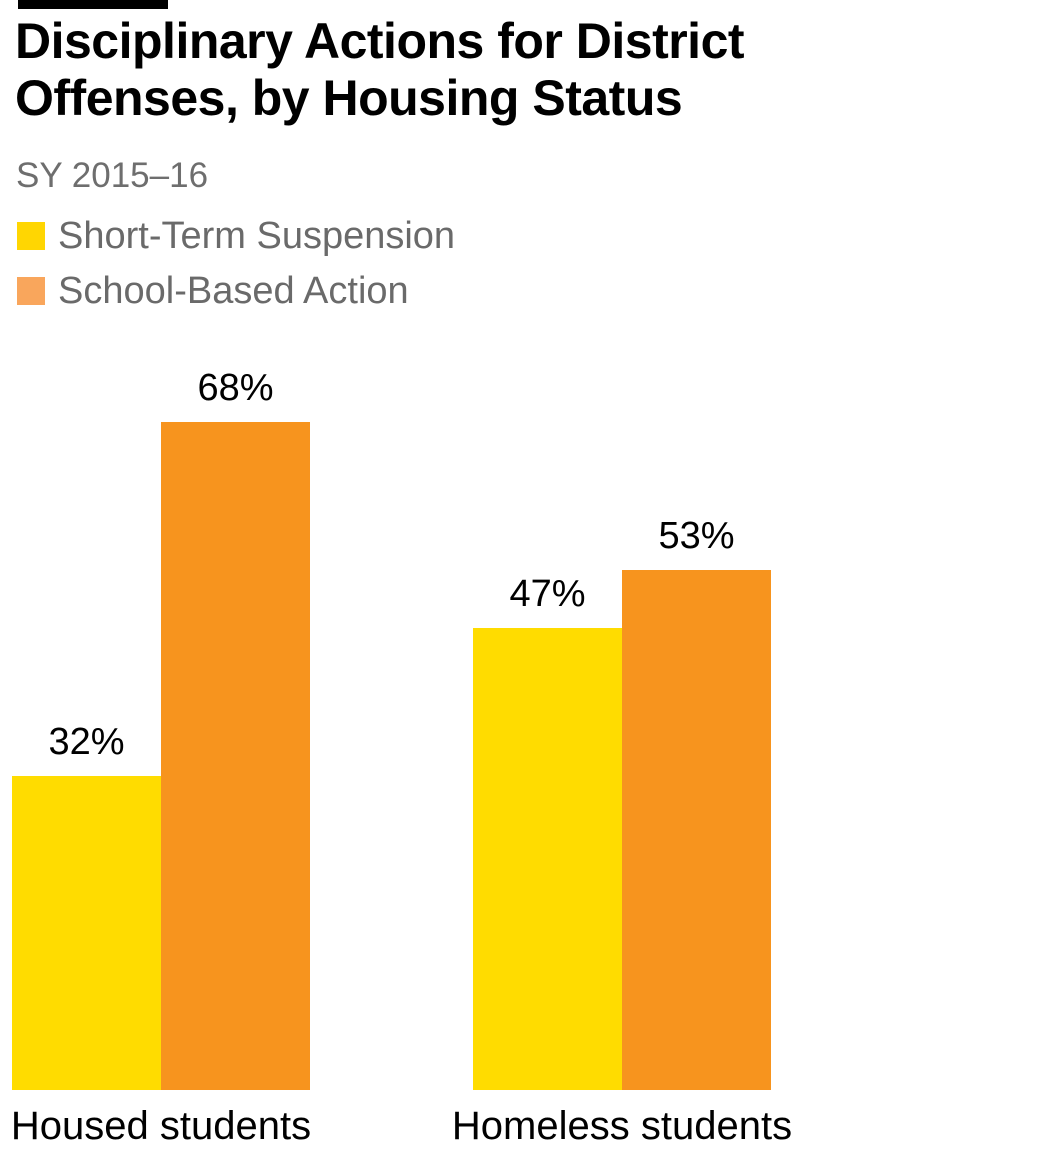  Describe the element at coordinates (86, 741) in the screenshot. I see `value-label-short-term-suspension-housed-students: 32%` at that location.